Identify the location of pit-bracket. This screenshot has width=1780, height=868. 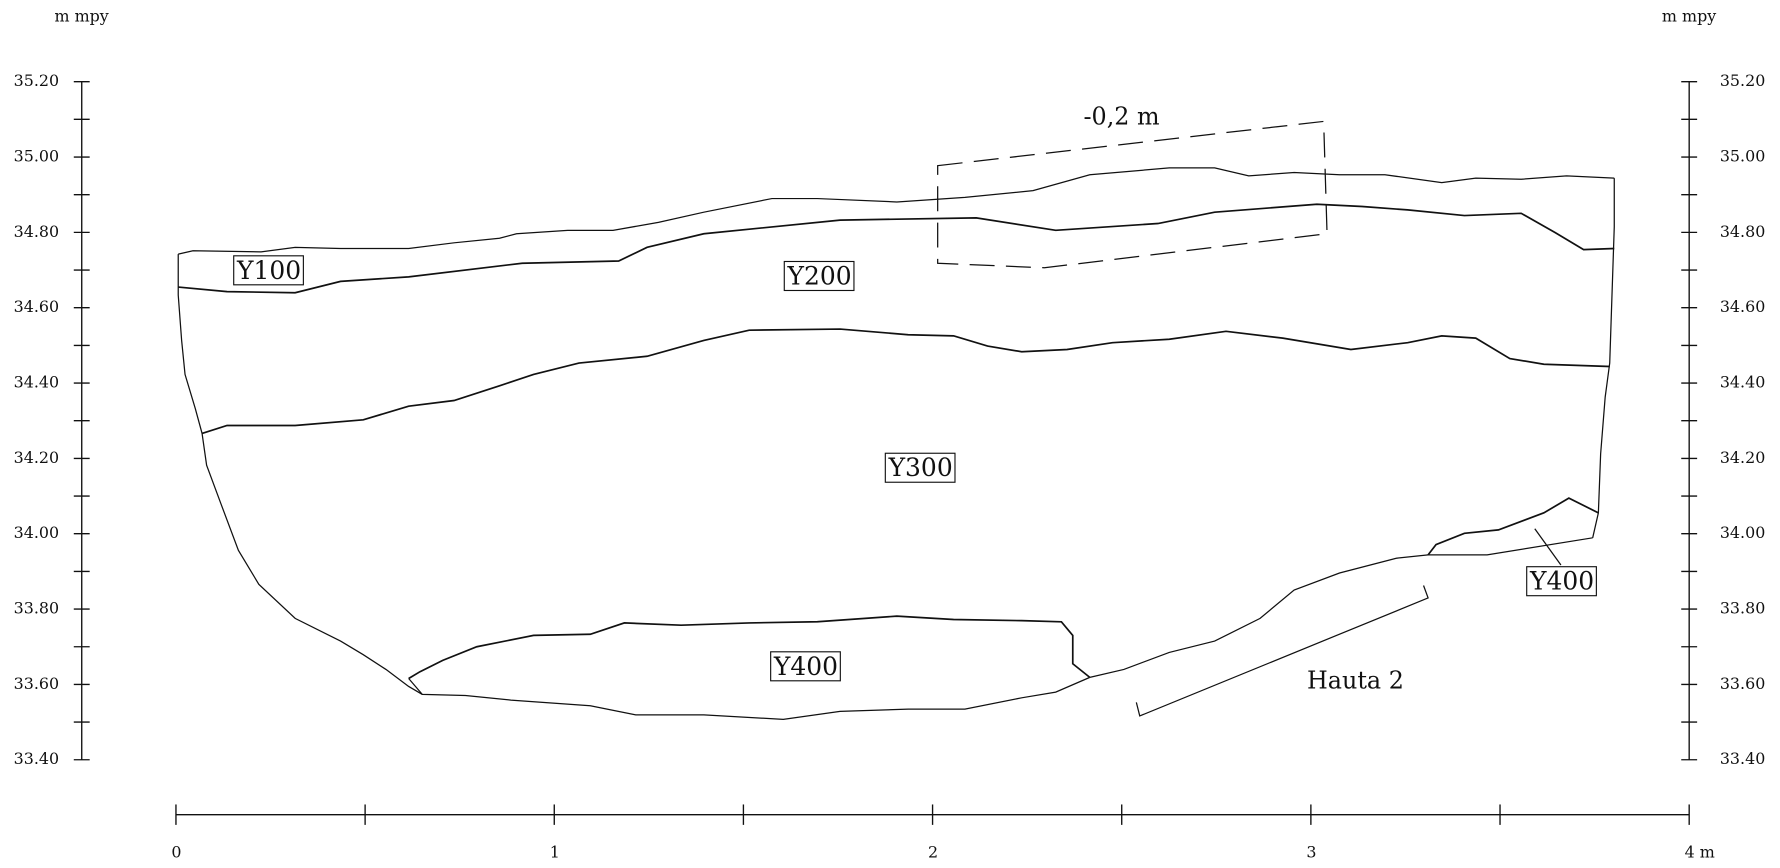
(1282, 651).